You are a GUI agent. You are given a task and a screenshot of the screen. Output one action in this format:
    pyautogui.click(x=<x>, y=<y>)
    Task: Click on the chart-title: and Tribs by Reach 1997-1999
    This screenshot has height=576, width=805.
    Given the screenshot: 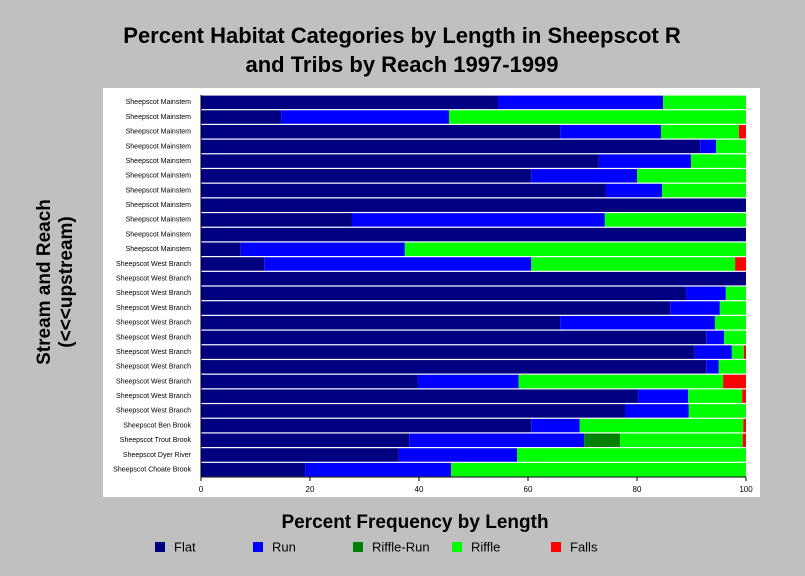 What is the action you would take?
    pyautogui.click(x=401, y=64)
    